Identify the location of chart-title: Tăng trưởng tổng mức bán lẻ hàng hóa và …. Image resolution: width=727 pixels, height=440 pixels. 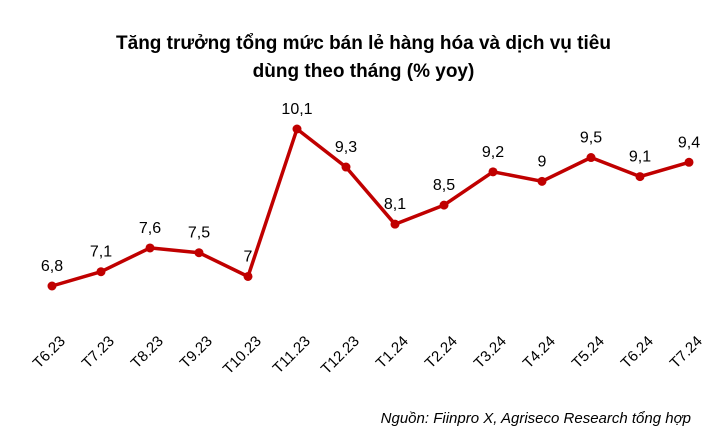
(363, 58).